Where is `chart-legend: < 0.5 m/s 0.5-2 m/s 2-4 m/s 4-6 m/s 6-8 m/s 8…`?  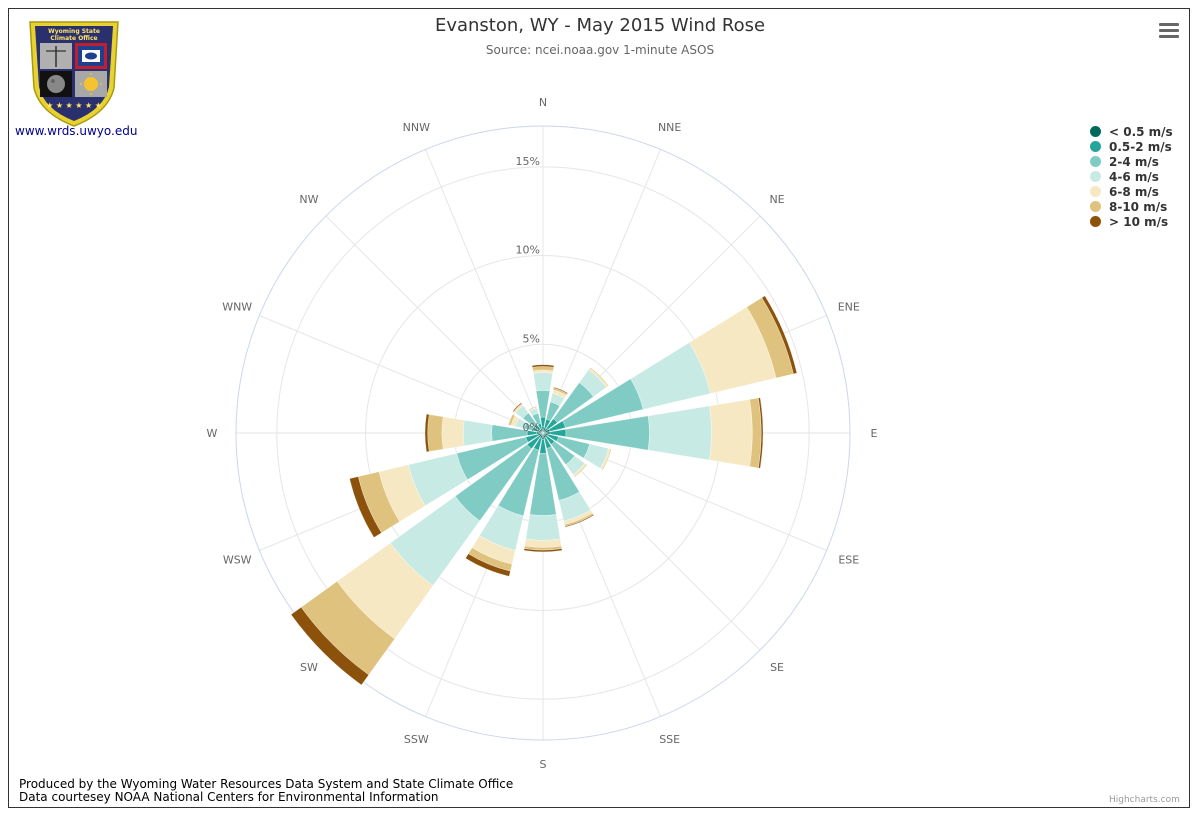 chart-legend: < 0.5 m/s 0.5-2 m/s 2-4 m/s 4-6 m/s 6-8 m/s 8… is located at coordinates (1130, 176).